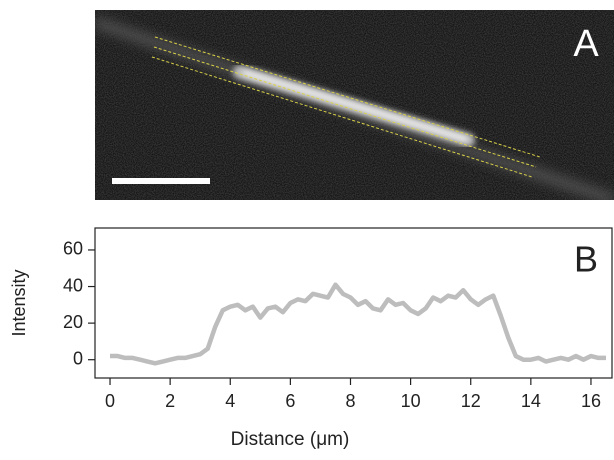  What do you see at coordinates (586, 44) in the screenshot?
I see `panel-label: A` at bounding box center [586, 44].